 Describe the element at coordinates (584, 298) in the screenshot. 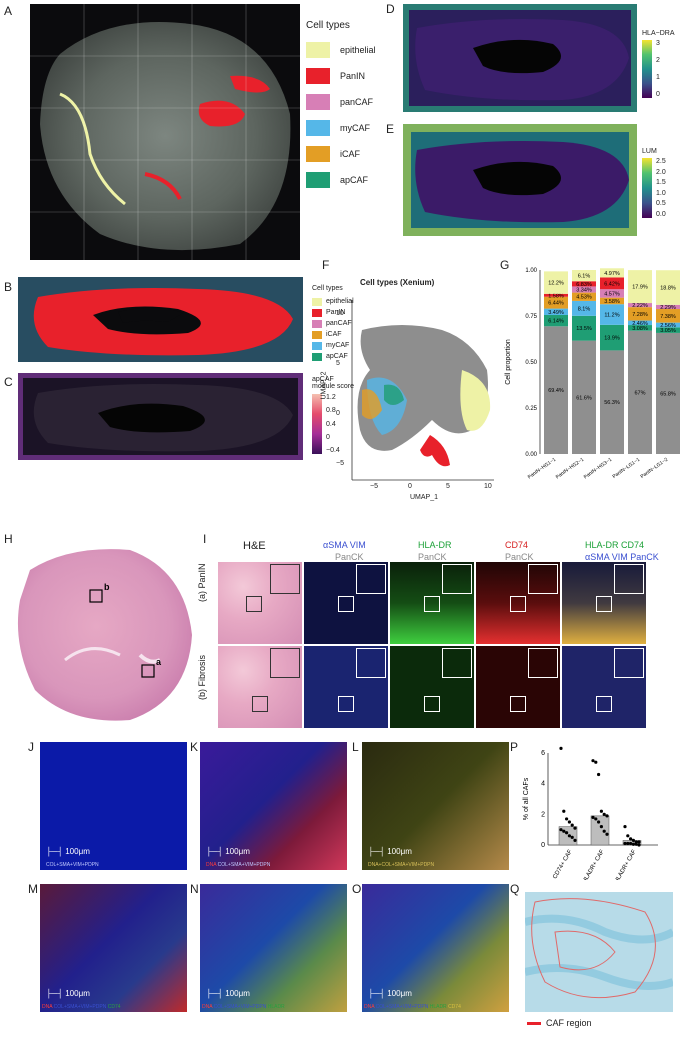

I see `g-bar-label: 4.53%` at that location.